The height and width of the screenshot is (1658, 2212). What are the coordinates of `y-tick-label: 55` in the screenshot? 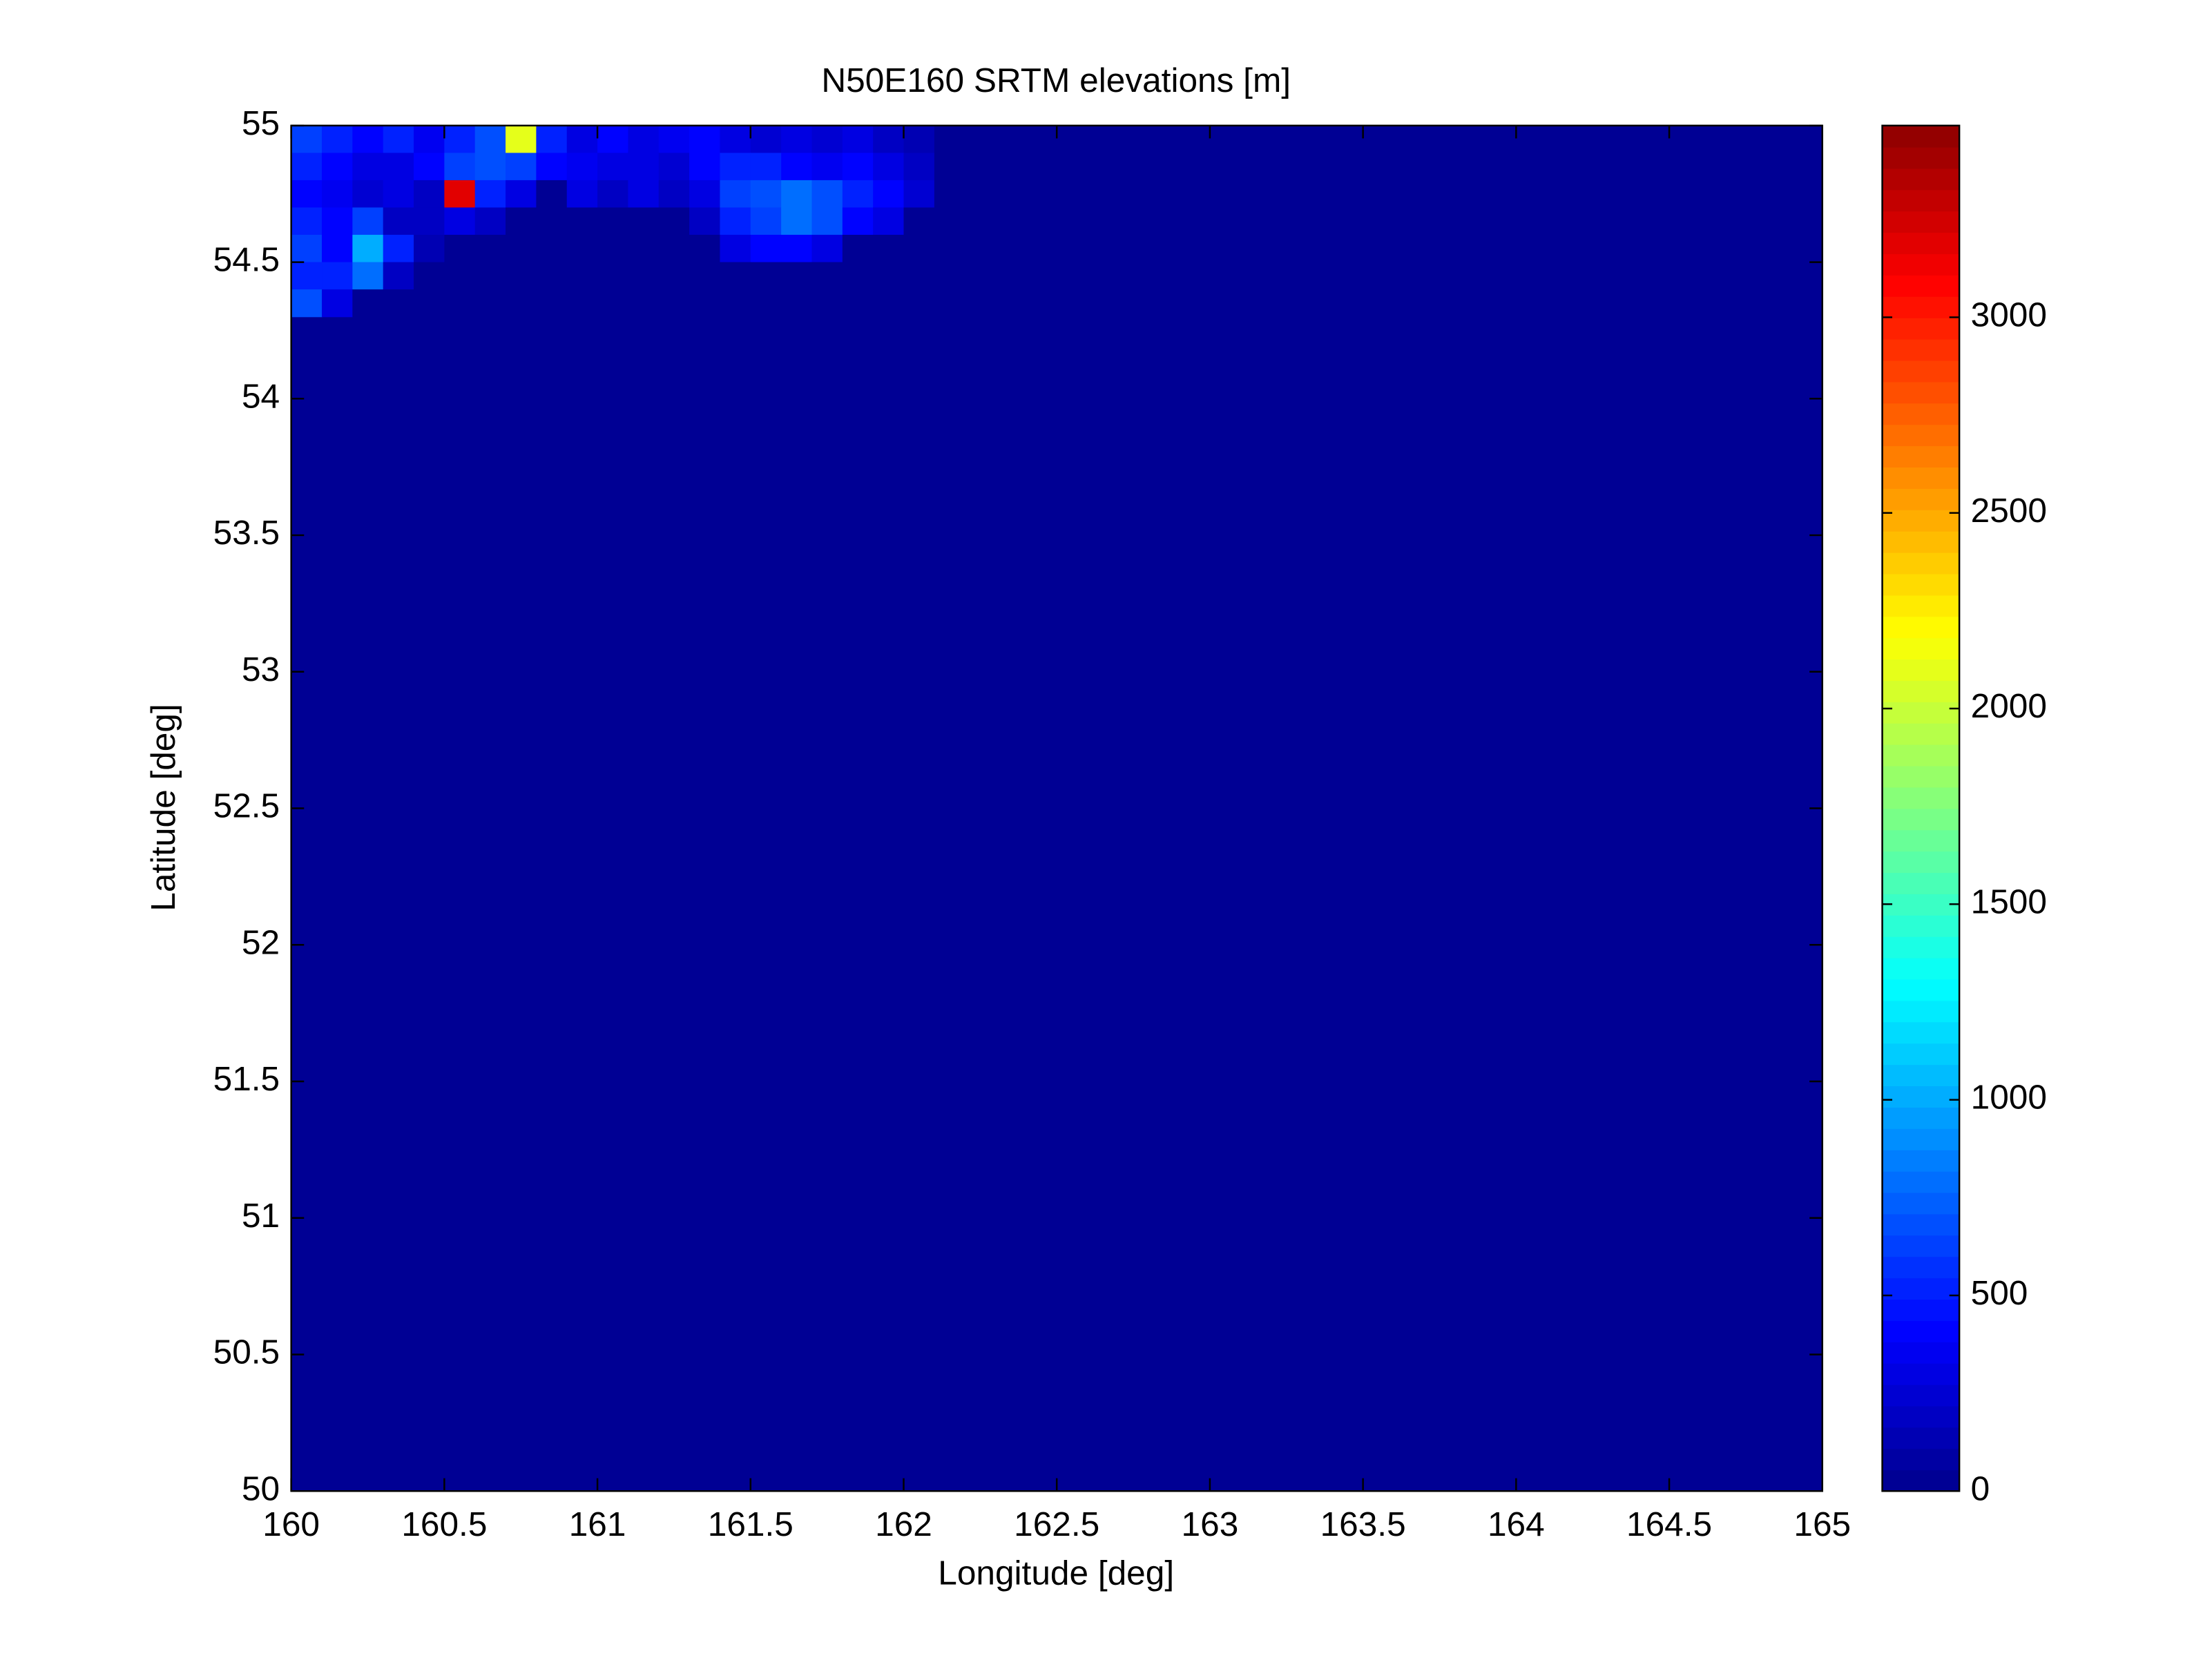 It's located at (261, 123).